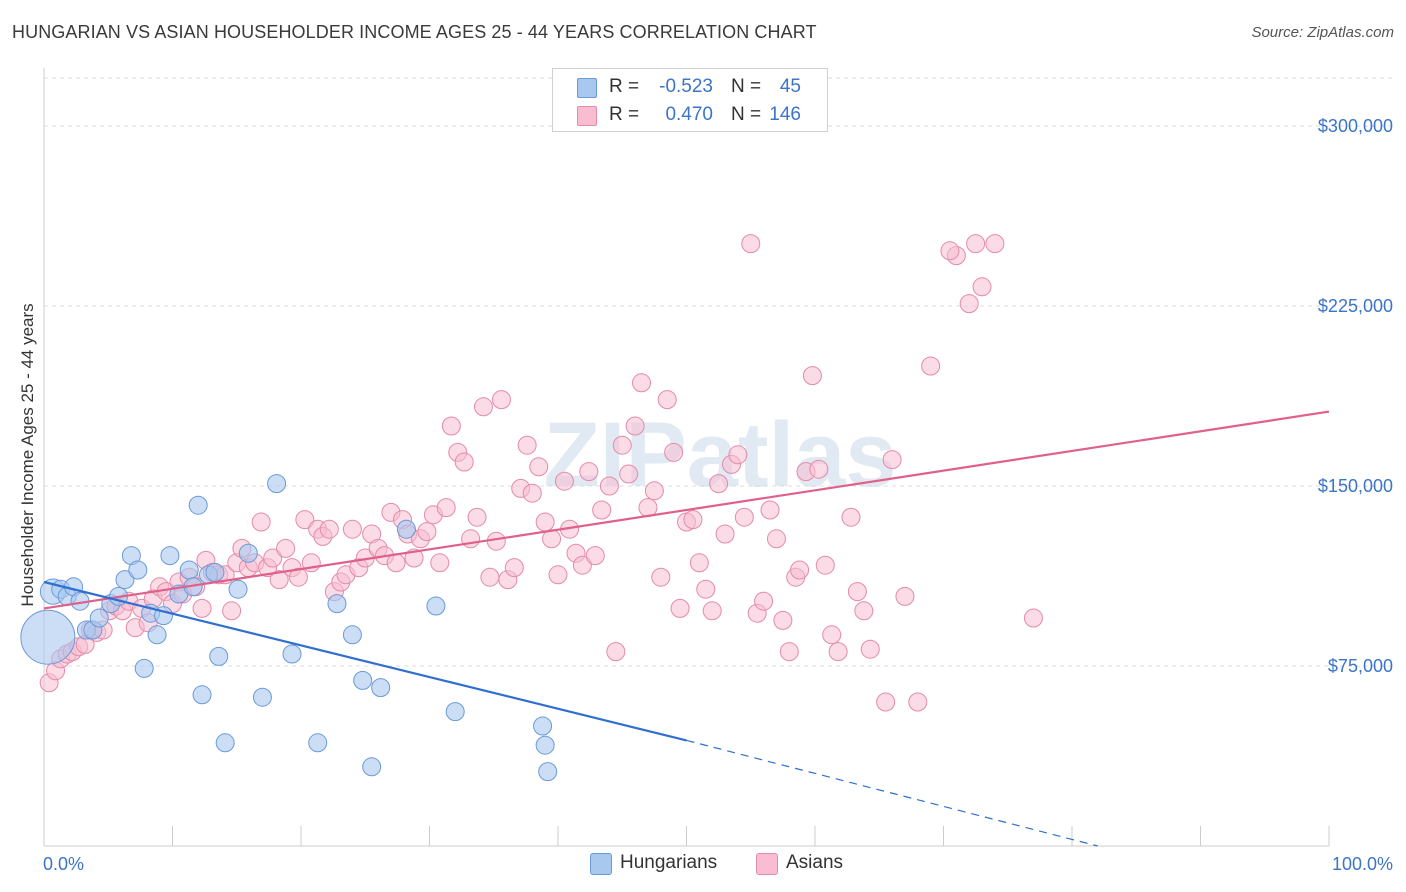  Describe the element at coordinates (587, 88) in the screenshot. I see `hungarian-swatch` at that location.